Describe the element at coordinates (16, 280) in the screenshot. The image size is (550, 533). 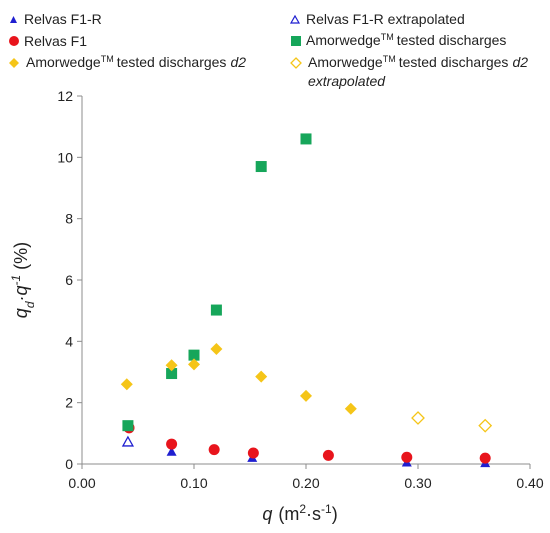
I see `y-axis-title-sup: -1` at that location.